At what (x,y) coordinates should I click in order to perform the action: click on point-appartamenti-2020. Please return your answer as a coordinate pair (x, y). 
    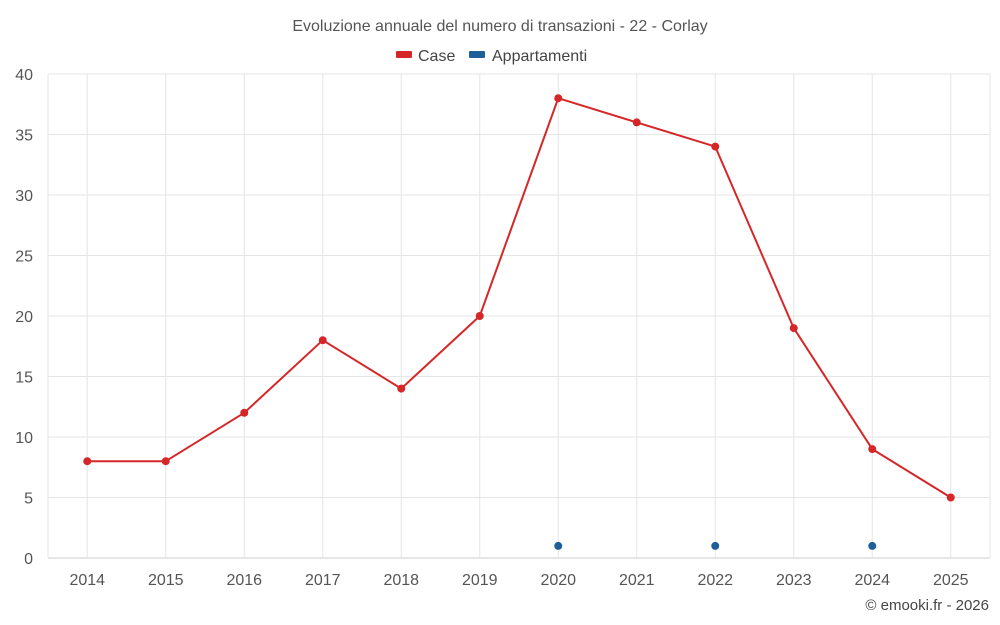
    Looking at the image, I should click on (558, 545).